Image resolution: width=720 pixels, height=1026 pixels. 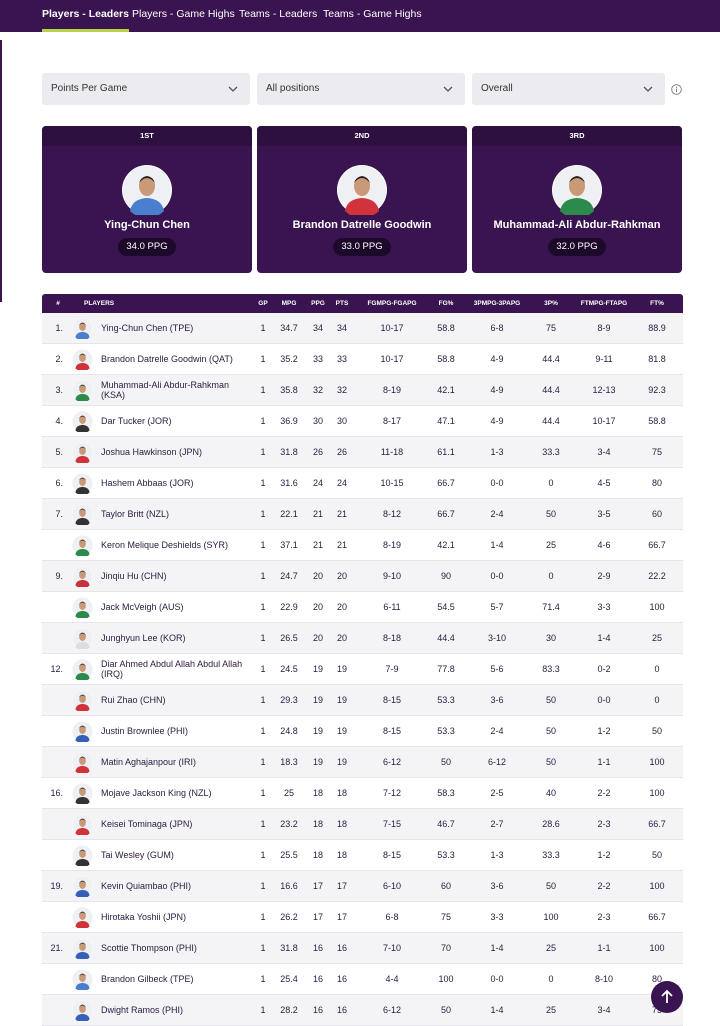 I want to click on player-name: Muhammad-Ali Abdur-Rahkman (KSA), so click(x=165, y=390).